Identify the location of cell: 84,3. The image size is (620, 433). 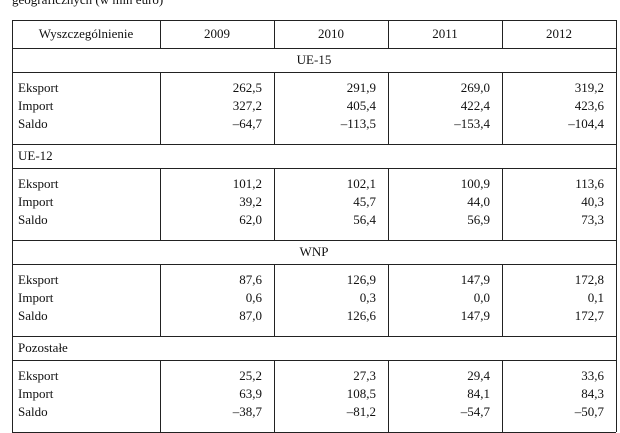
(592, 393).